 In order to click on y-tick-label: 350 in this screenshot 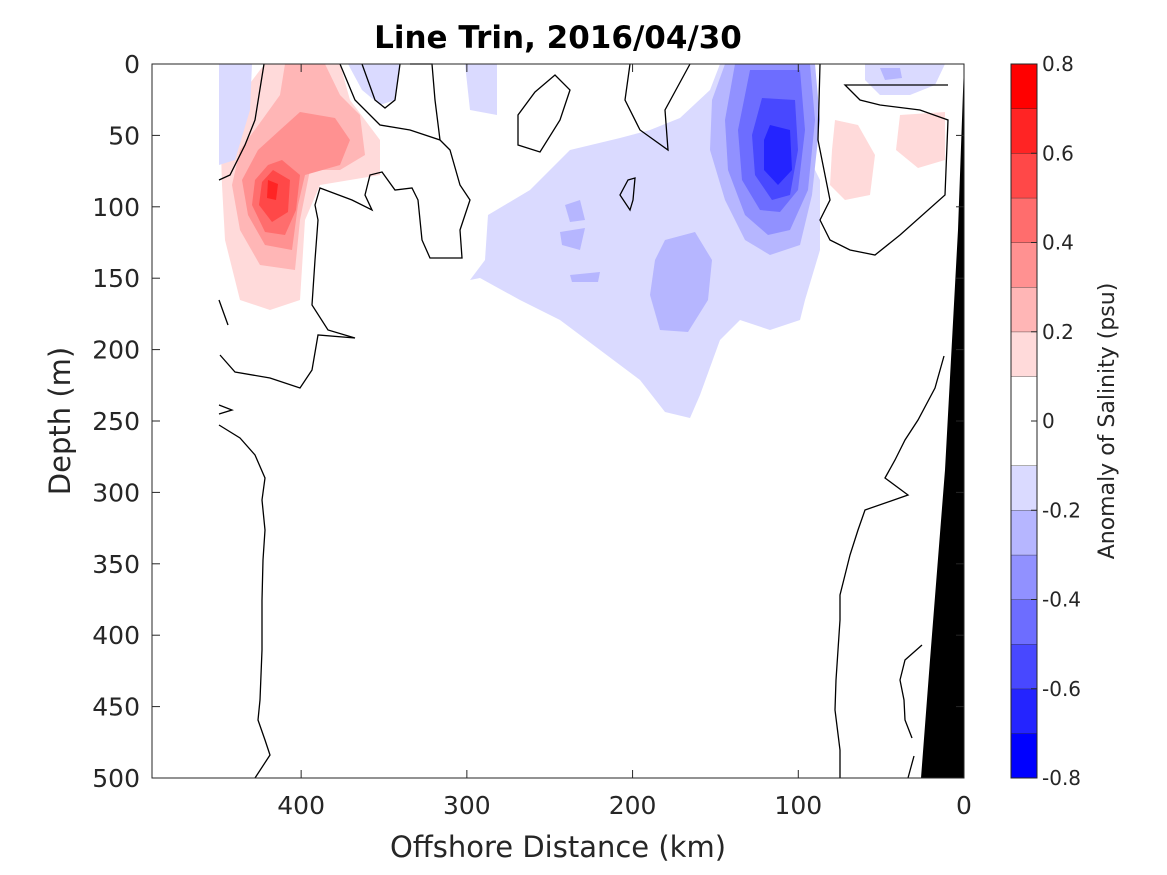, I will do `click(116, 564)`.